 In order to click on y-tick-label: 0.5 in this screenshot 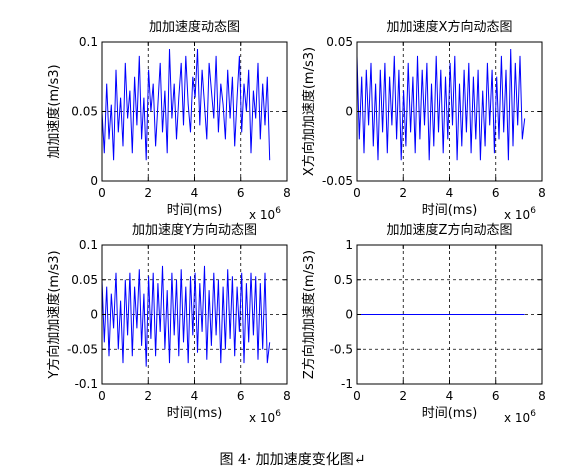, I will do `click(343, 280)`.